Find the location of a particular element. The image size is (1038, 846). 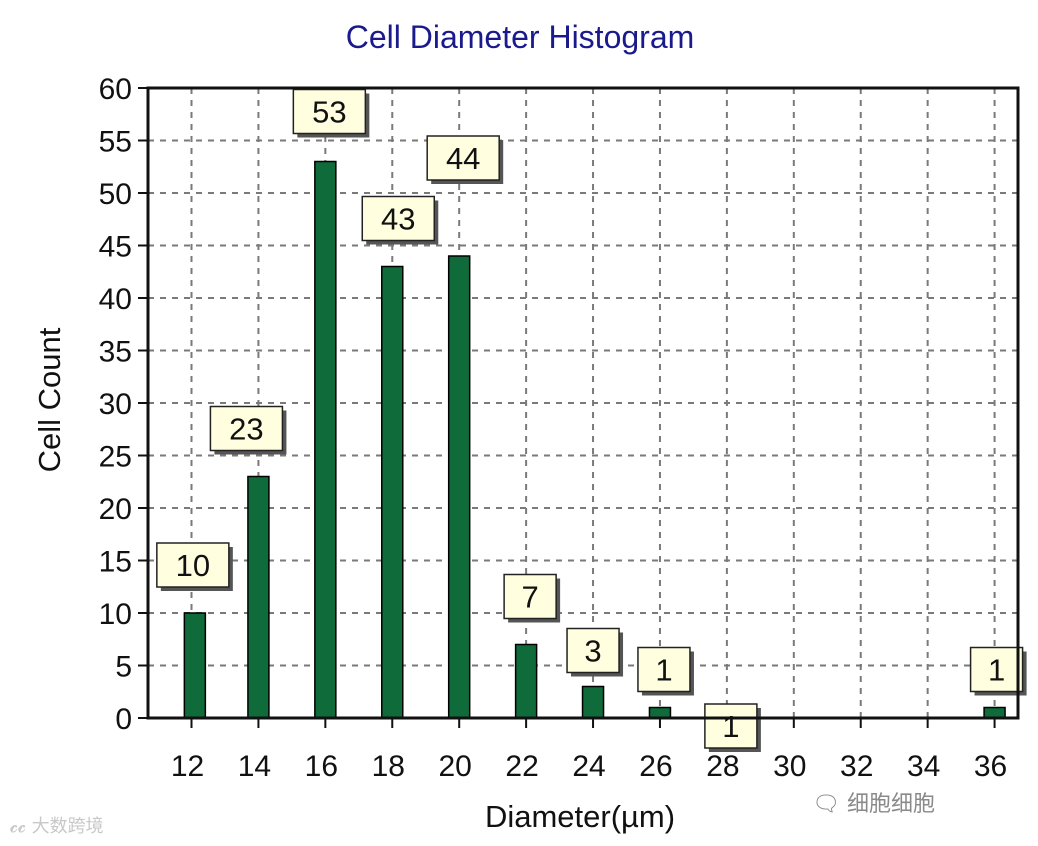

y-tick-label: 60 is located at coordinates (115, 89).